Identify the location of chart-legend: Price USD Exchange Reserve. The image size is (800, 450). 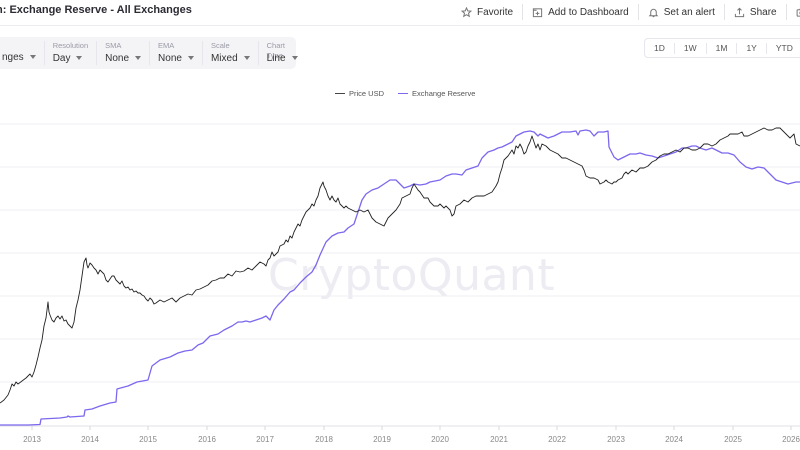
(412, 93).